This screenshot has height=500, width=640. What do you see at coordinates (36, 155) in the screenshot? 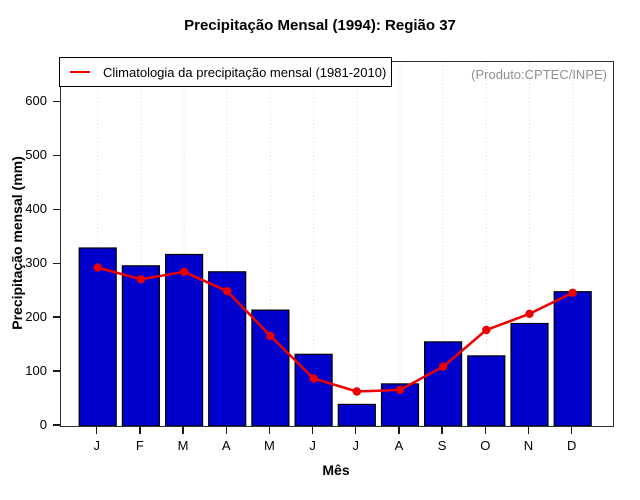
I see `y-tick-label: 500` at bounding box center [36, 155].